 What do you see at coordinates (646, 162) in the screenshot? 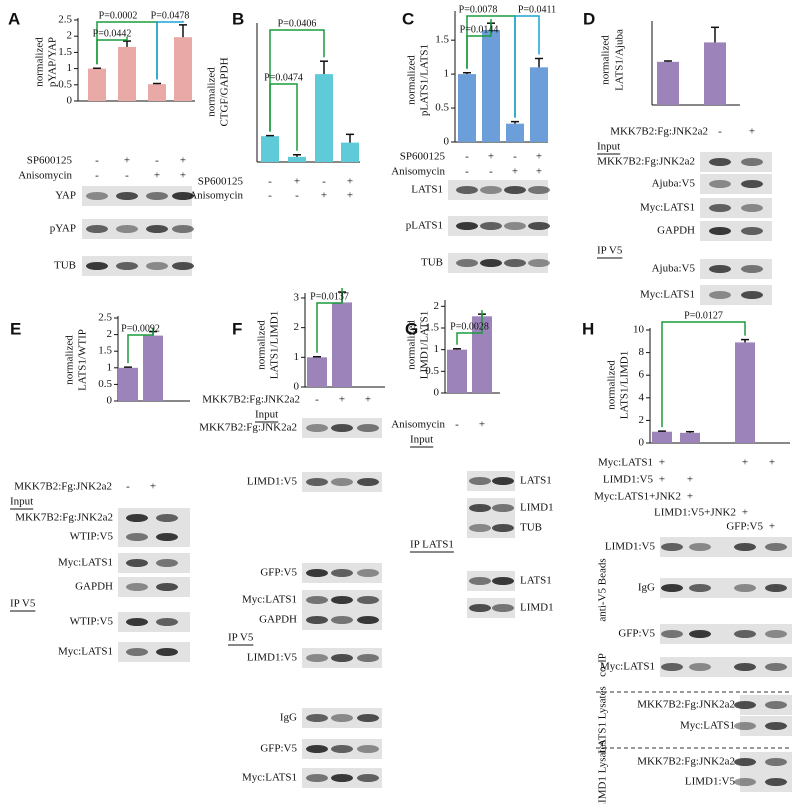
I see `blot-label: MKK7B2:Fg:JNK2a2` at bounding box center [646, 162].